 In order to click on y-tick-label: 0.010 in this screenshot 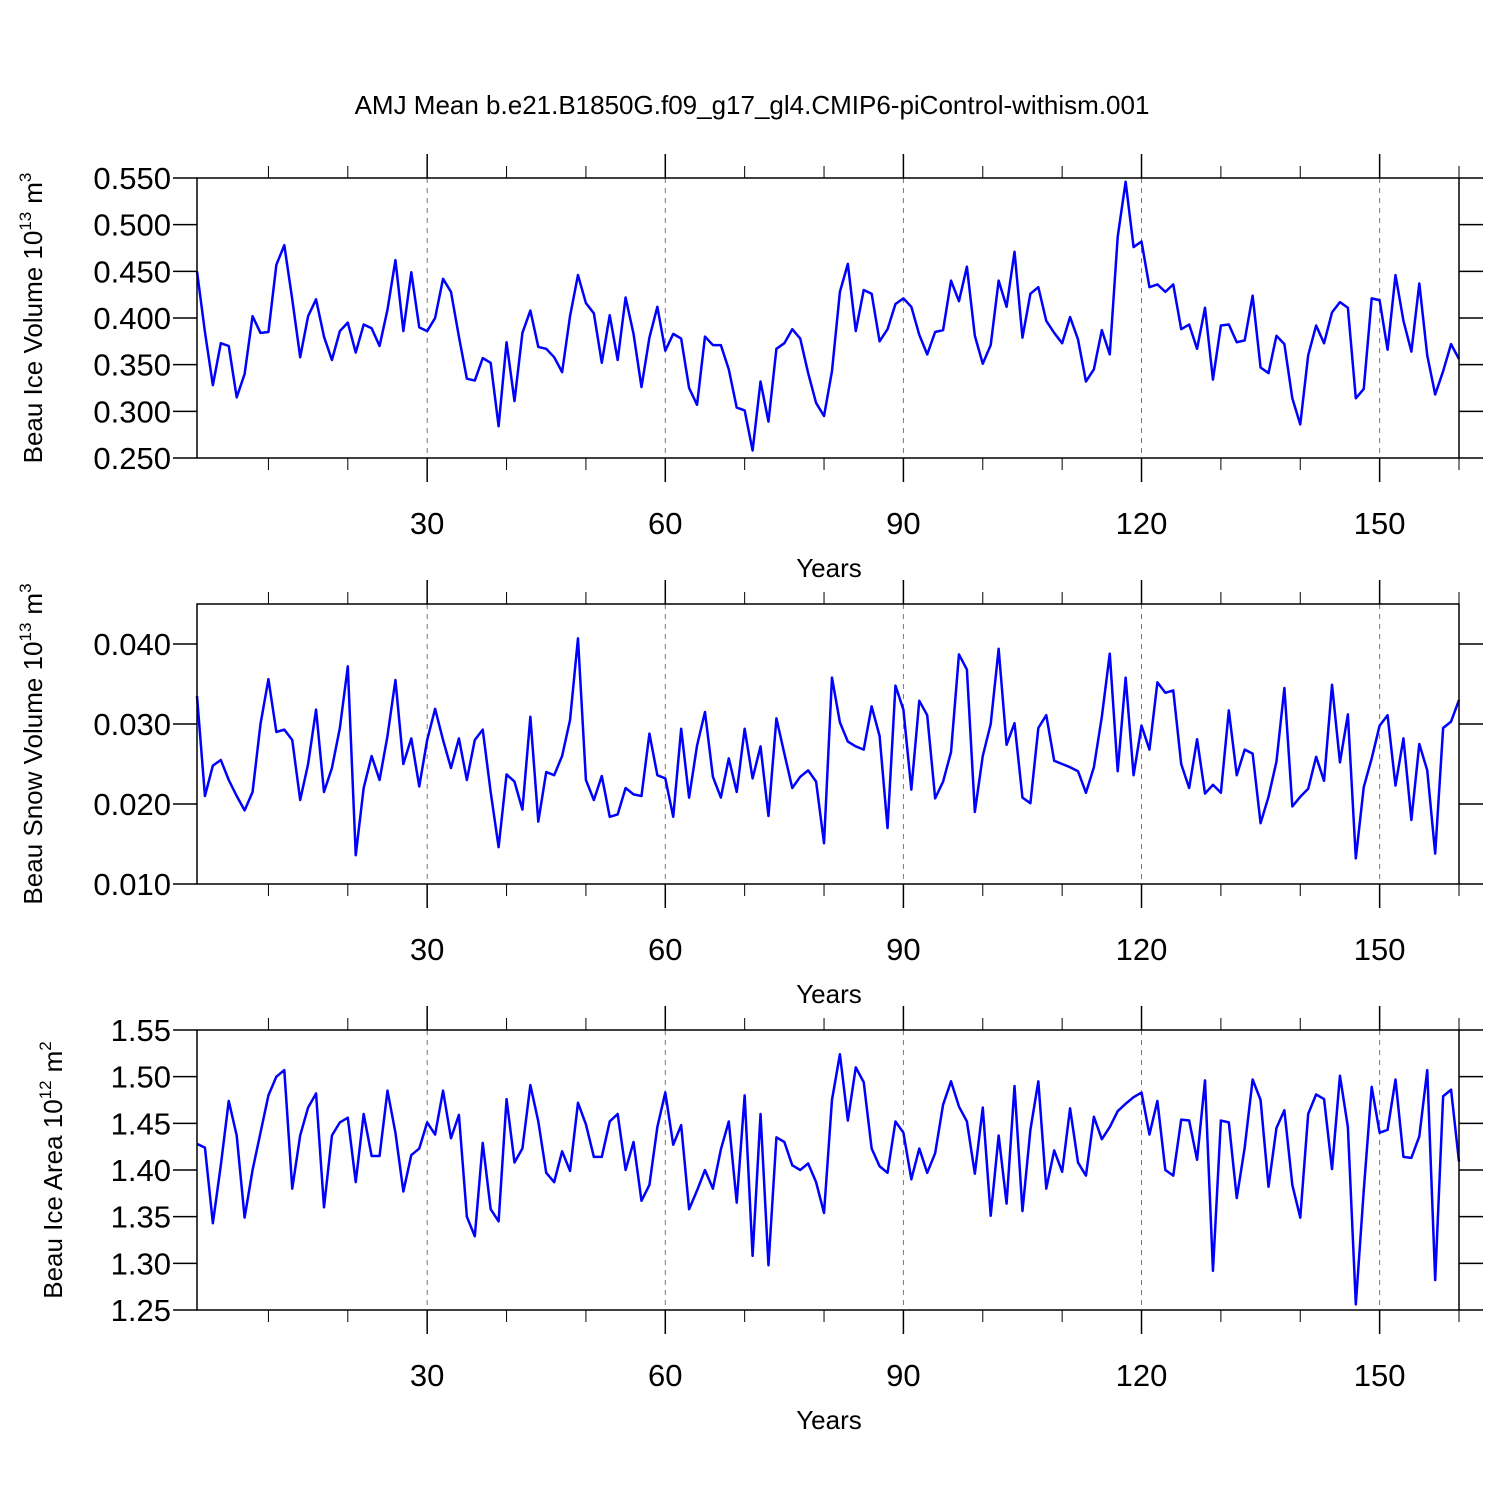, I will do `click(132, 884)`.